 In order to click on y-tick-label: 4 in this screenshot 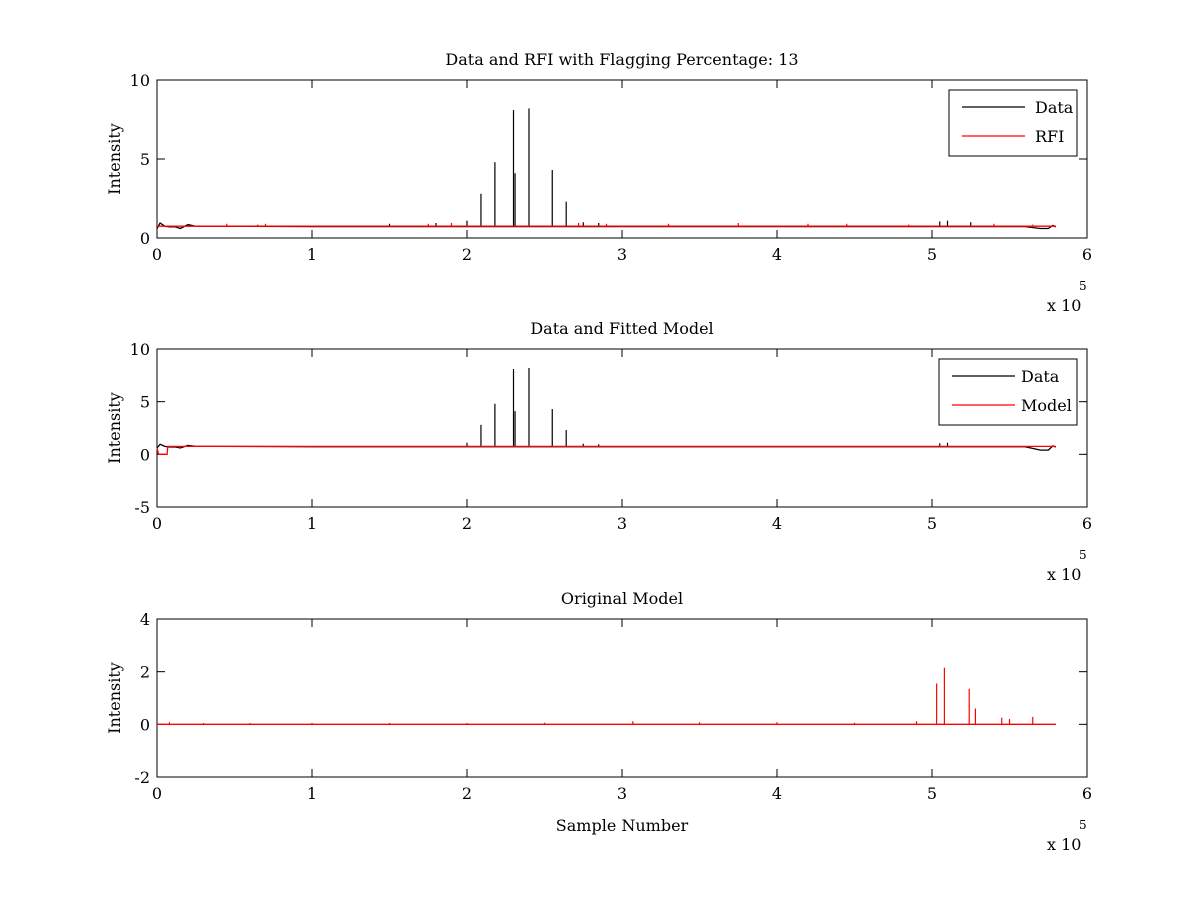, I will do `click(145, 619)`.